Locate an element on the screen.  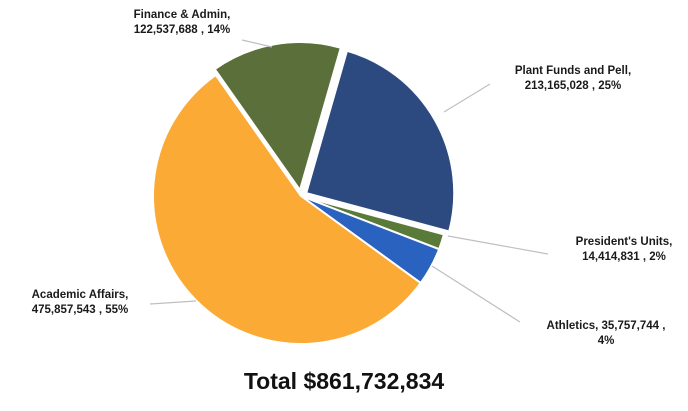
slice-label-line: 213,165,028 , 25% is located at coordinates (573, 86).